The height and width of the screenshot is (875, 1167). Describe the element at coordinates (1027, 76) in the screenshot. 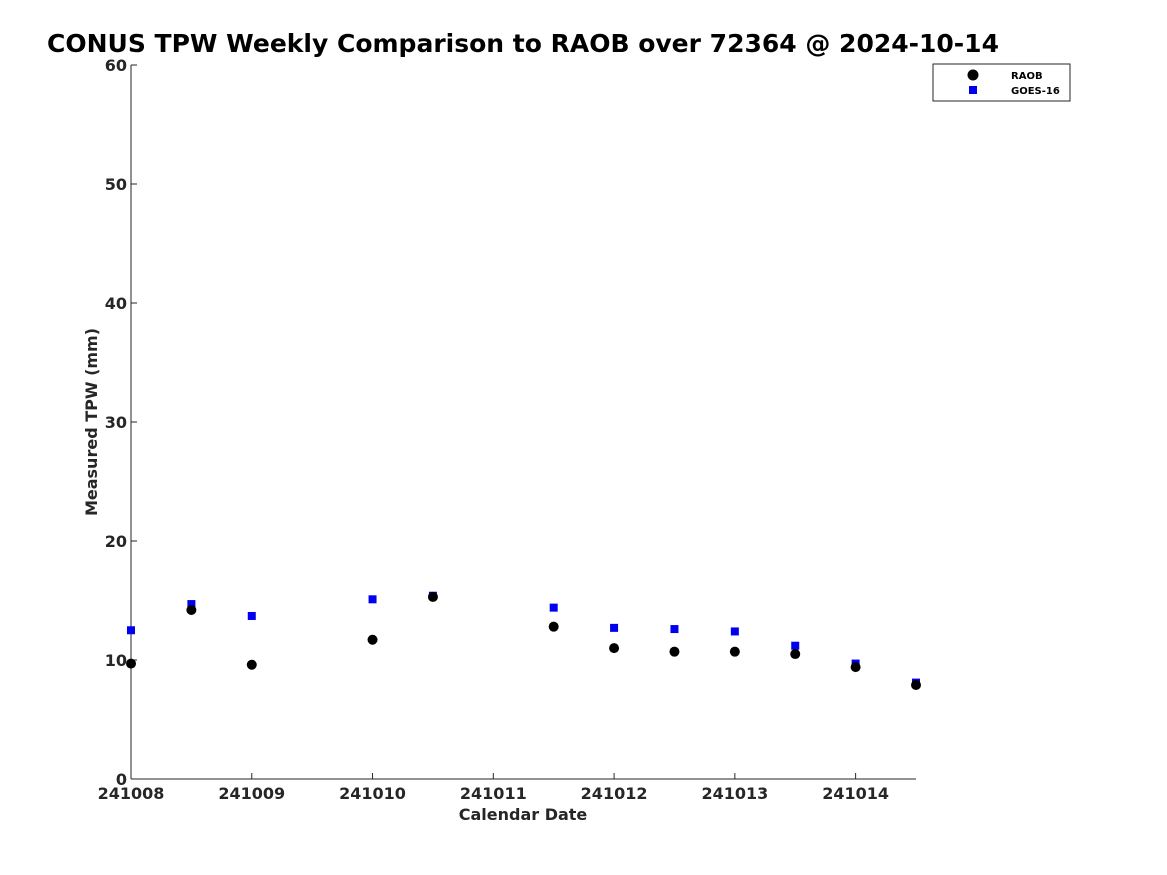

I see `legend-label: RAOB` at that location.